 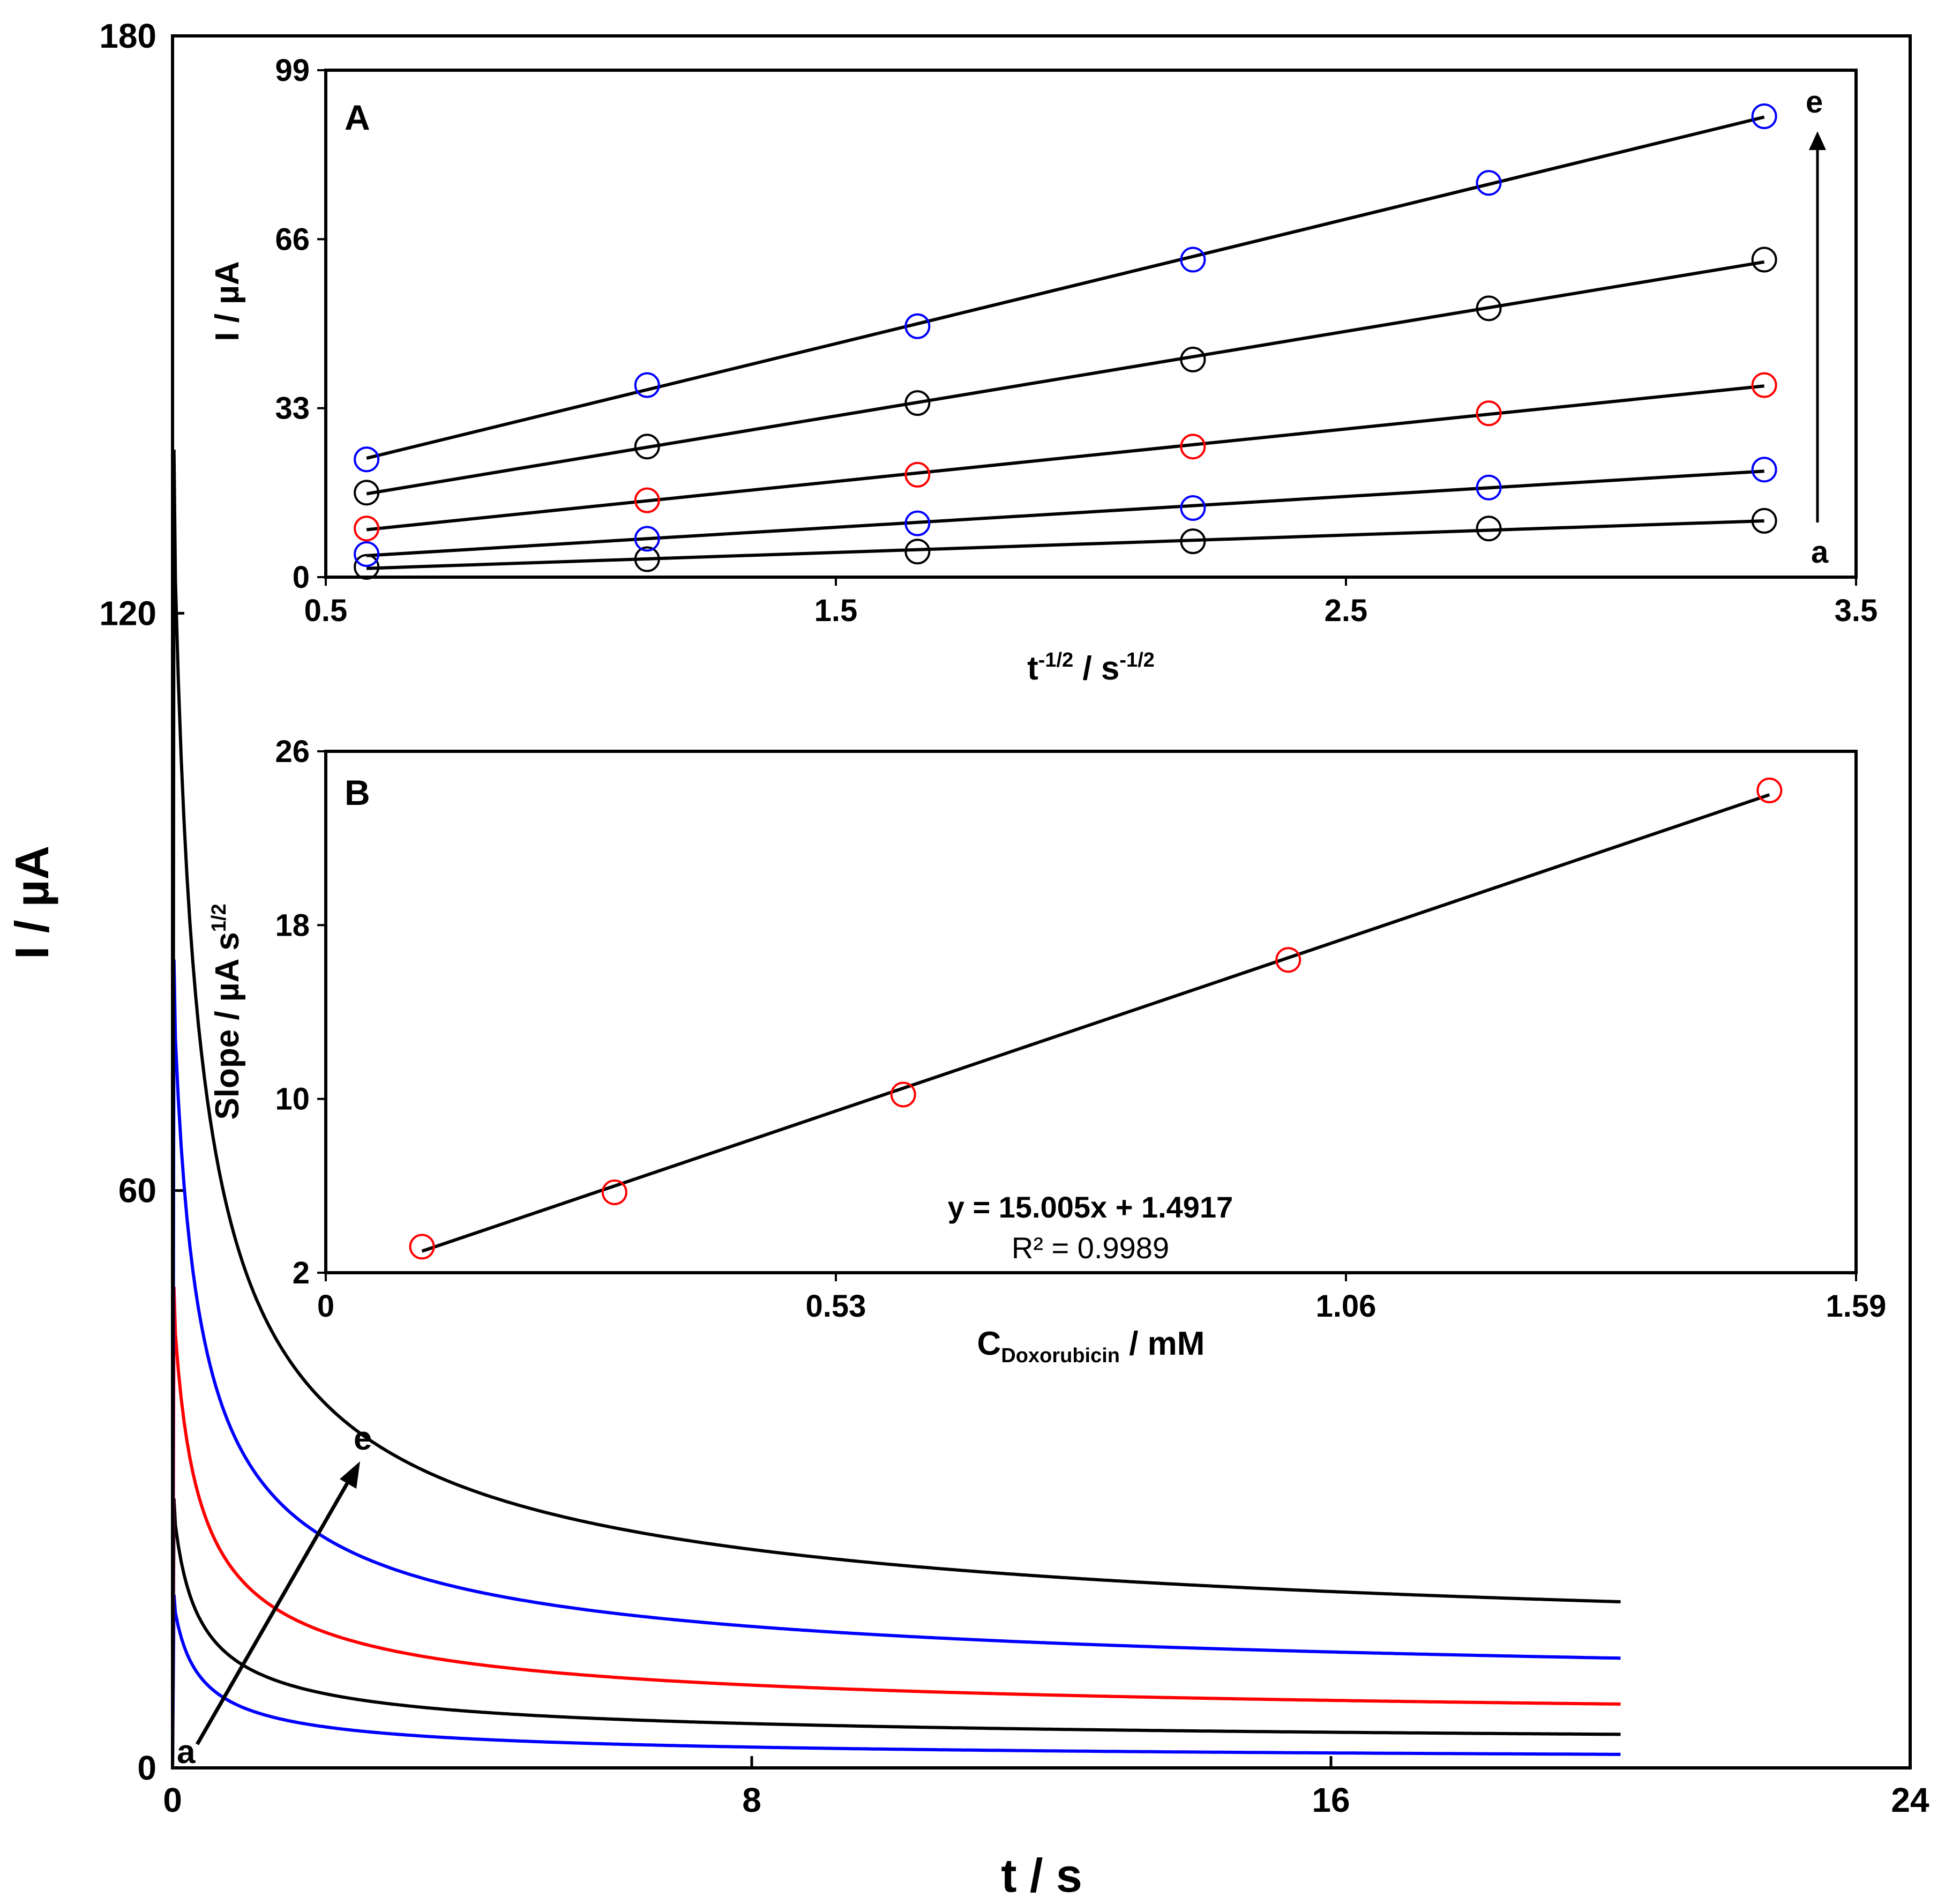 What do you see at coordinates (1910, 1800) in the screenshot?
I see `main-x-tick-label: 24` at bounding box center [1910, 1800].